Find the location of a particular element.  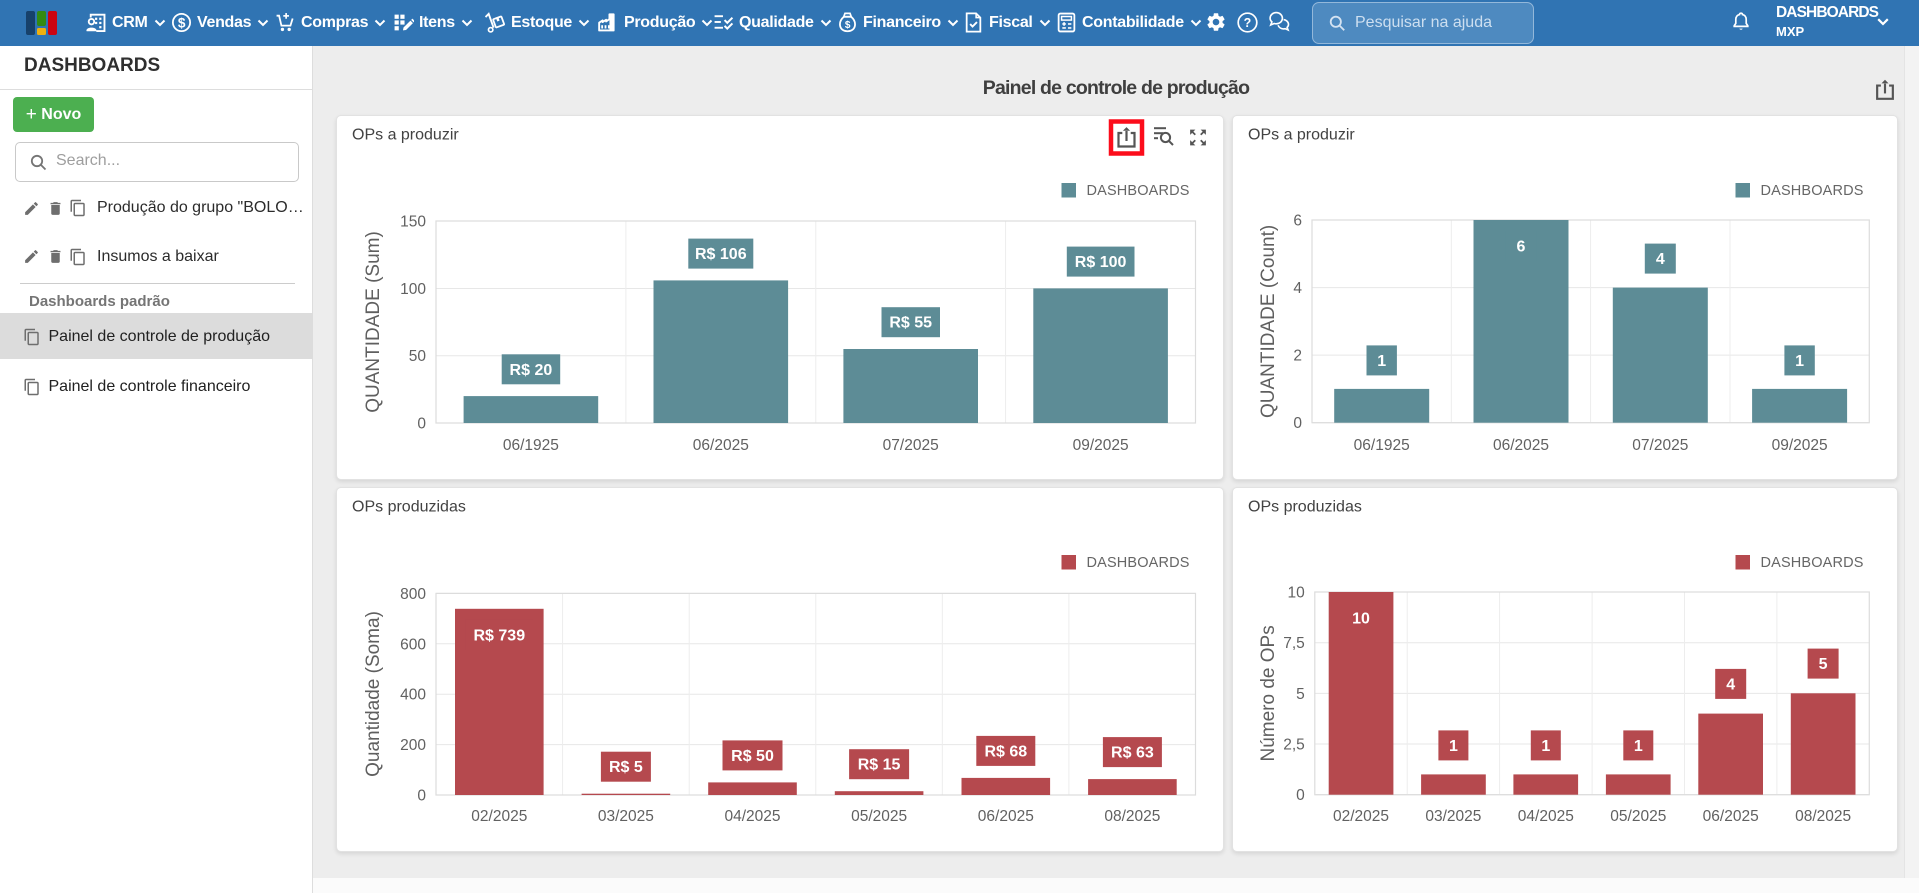

svg-text: R$ 68 is located at coordinates (1005, 751).